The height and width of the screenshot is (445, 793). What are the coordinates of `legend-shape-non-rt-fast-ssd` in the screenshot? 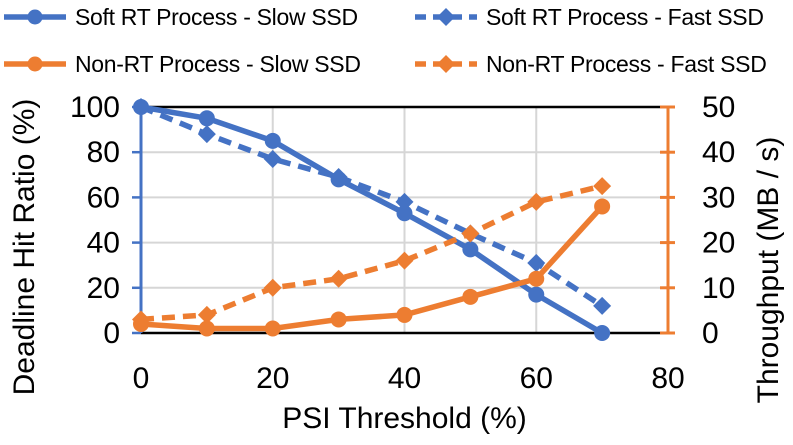 It's located at (446, 64).